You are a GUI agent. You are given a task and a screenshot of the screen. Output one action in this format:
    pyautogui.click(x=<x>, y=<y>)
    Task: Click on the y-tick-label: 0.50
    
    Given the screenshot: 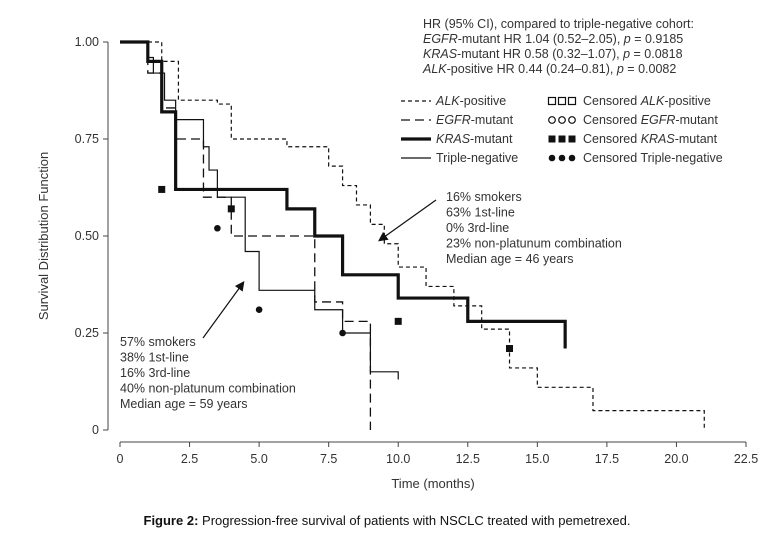 What is the action you would take?
    pyautogui.click(x=87, y=236)
    